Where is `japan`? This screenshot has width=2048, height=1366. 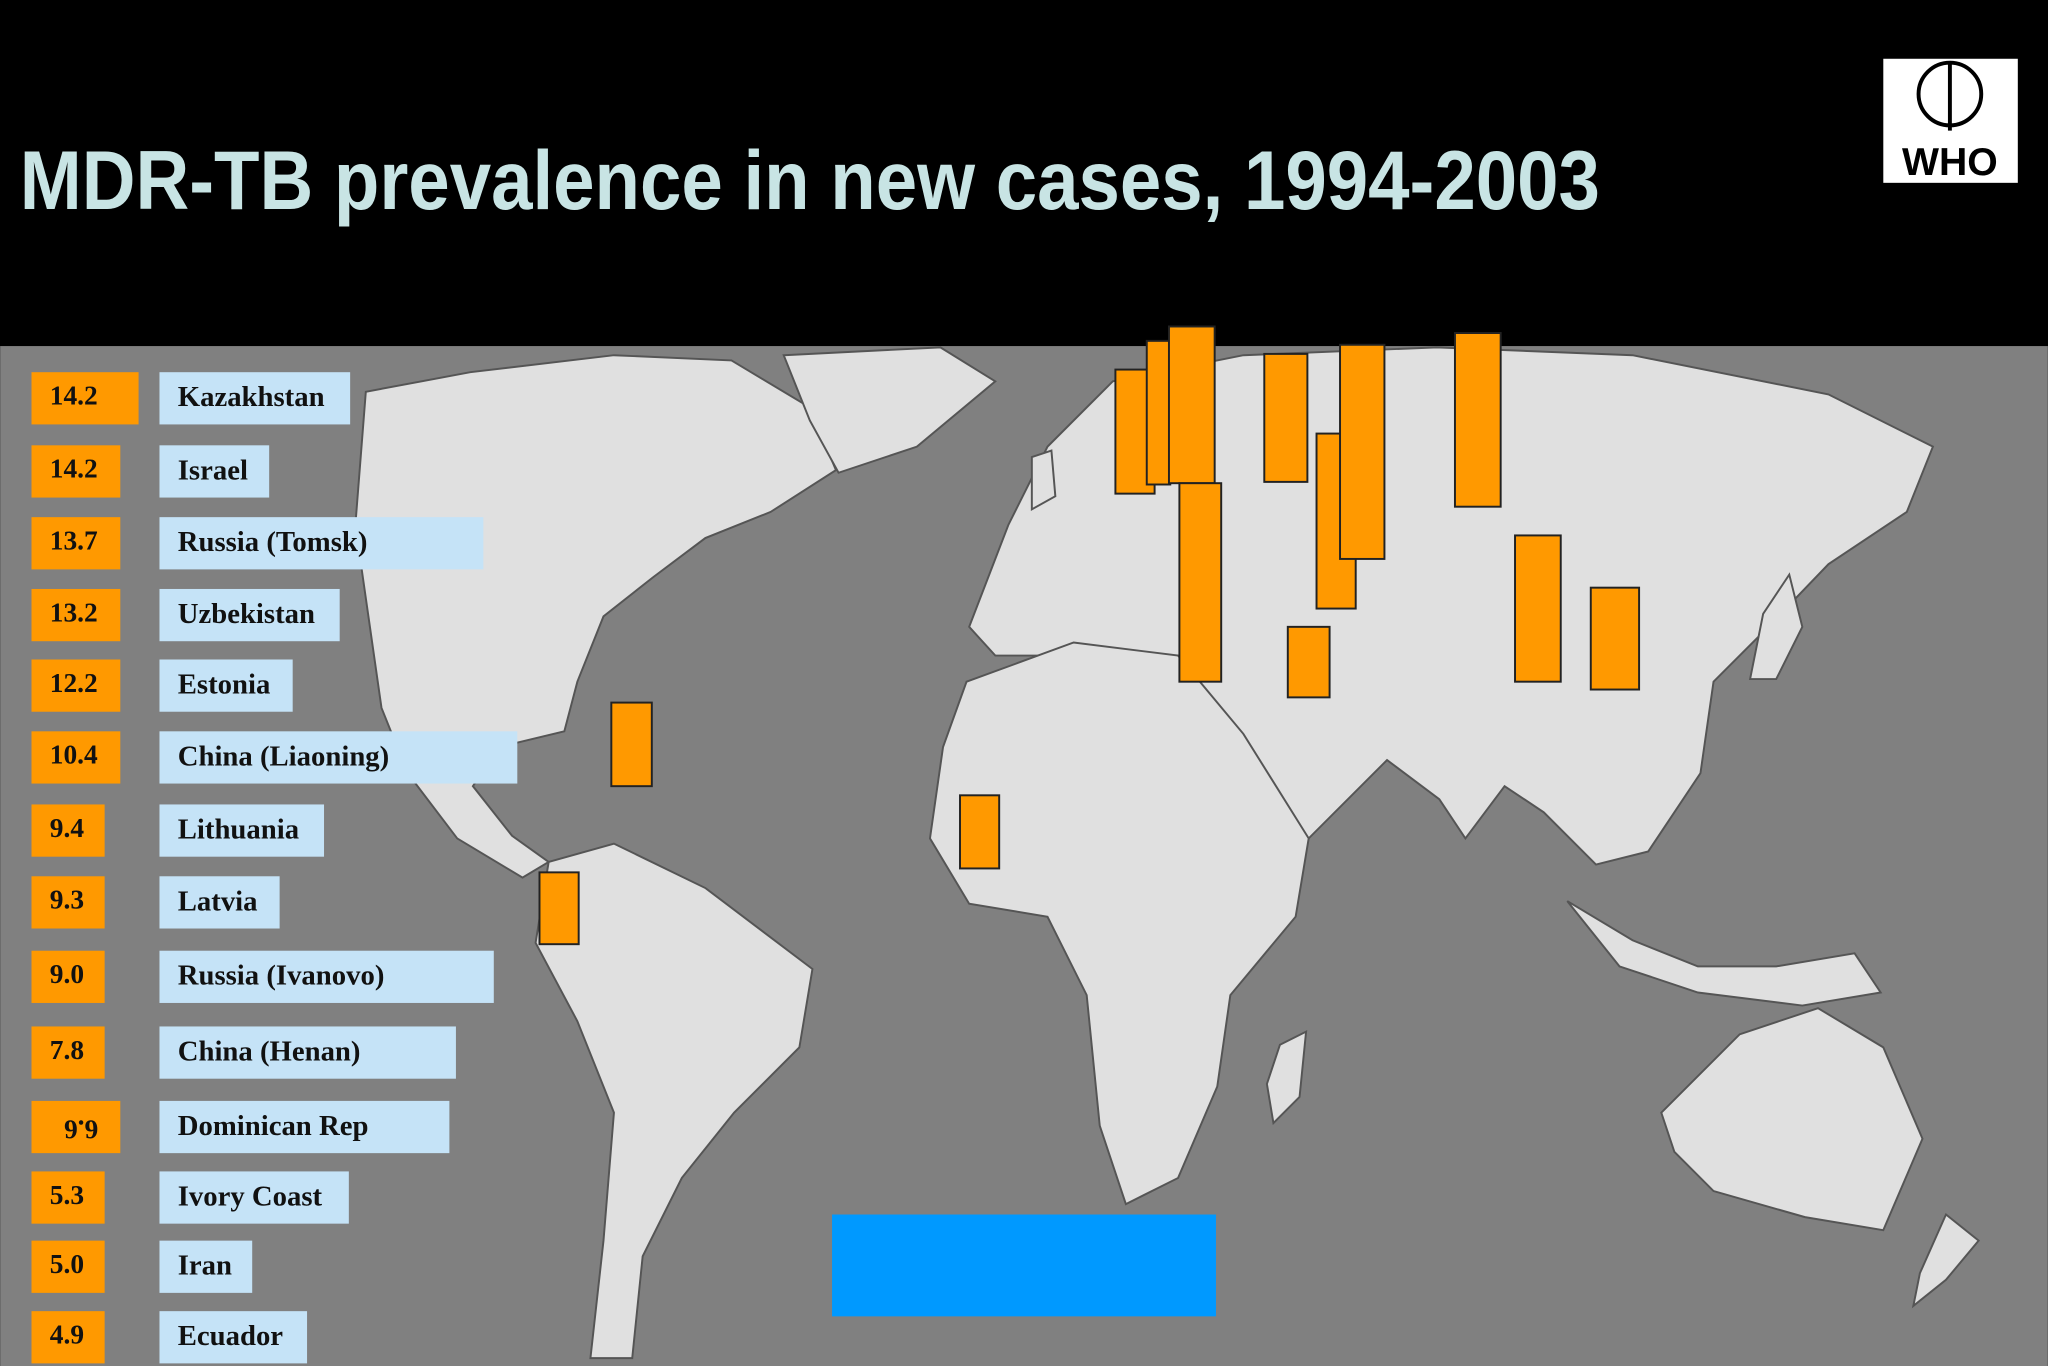
japan is located at coordinates (1776, 626).